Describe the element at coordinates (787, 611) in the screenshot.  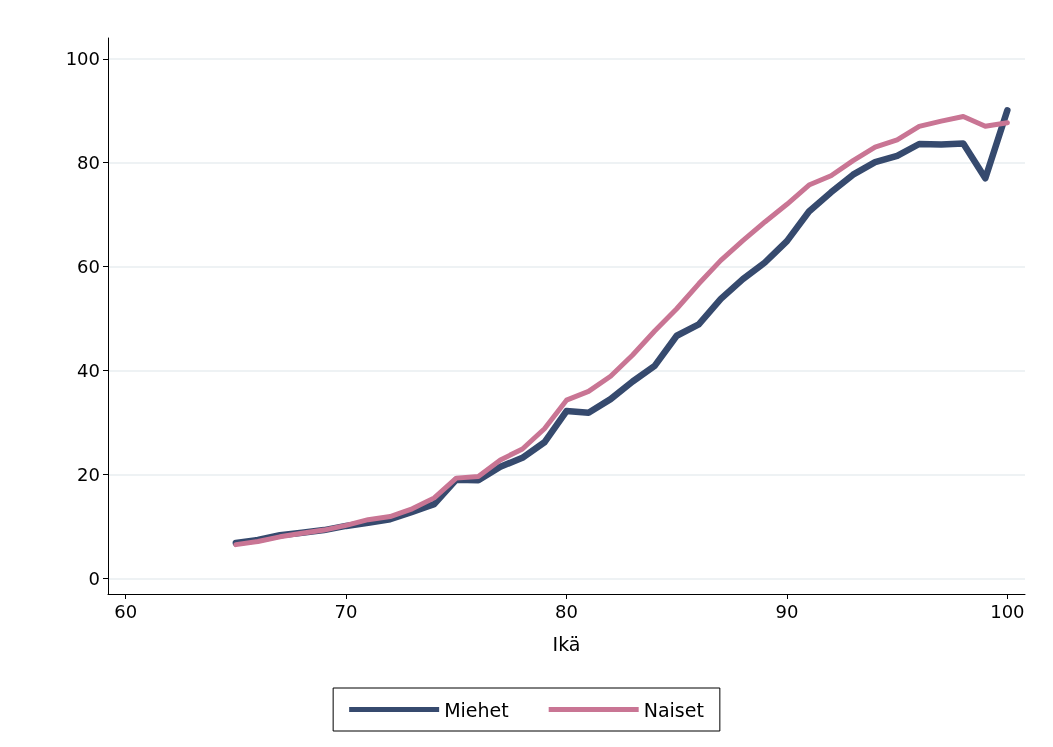
I see `x-tick-label: 90` at that location.